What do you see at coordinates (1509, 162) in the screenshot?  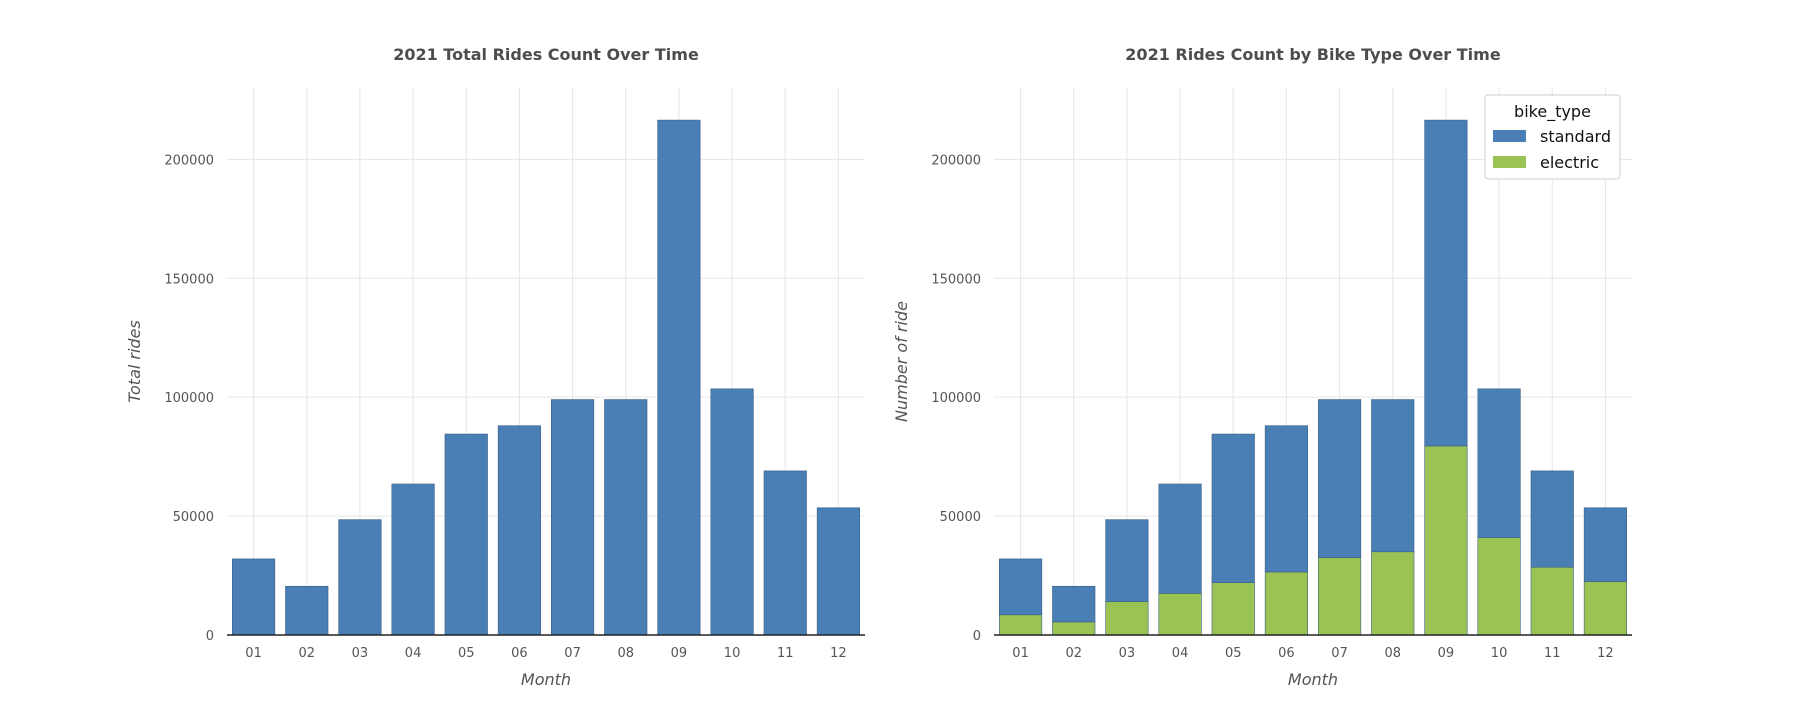 I see `legend-swatch-electric` at bounding box center [1509, 162].